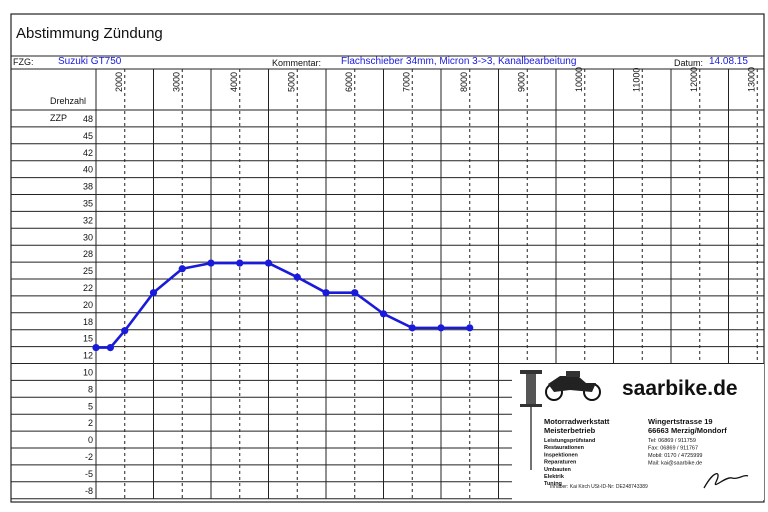  I want to click on y-tick-label: 8, so click(90, 389).